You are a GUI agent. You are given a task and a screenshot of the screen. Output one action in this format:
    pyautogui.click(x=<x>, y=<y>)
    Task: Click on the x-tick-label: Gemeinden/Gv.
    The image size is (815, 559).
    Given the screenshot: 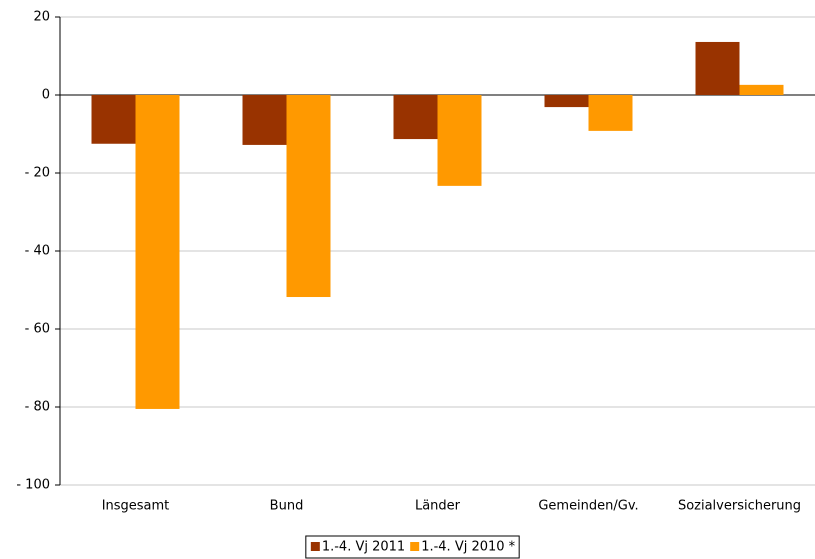 What is the action you would take?
    pyautogui.click(x=588, y=506)
    